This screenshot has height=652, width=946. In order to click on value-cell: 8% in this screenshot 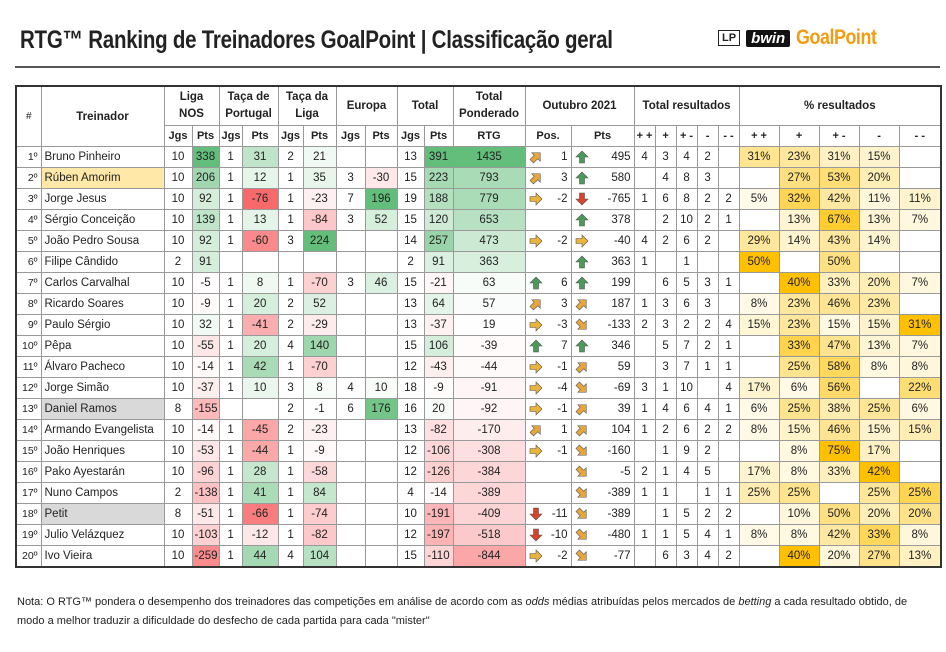, I will do `click(759, 535)`.